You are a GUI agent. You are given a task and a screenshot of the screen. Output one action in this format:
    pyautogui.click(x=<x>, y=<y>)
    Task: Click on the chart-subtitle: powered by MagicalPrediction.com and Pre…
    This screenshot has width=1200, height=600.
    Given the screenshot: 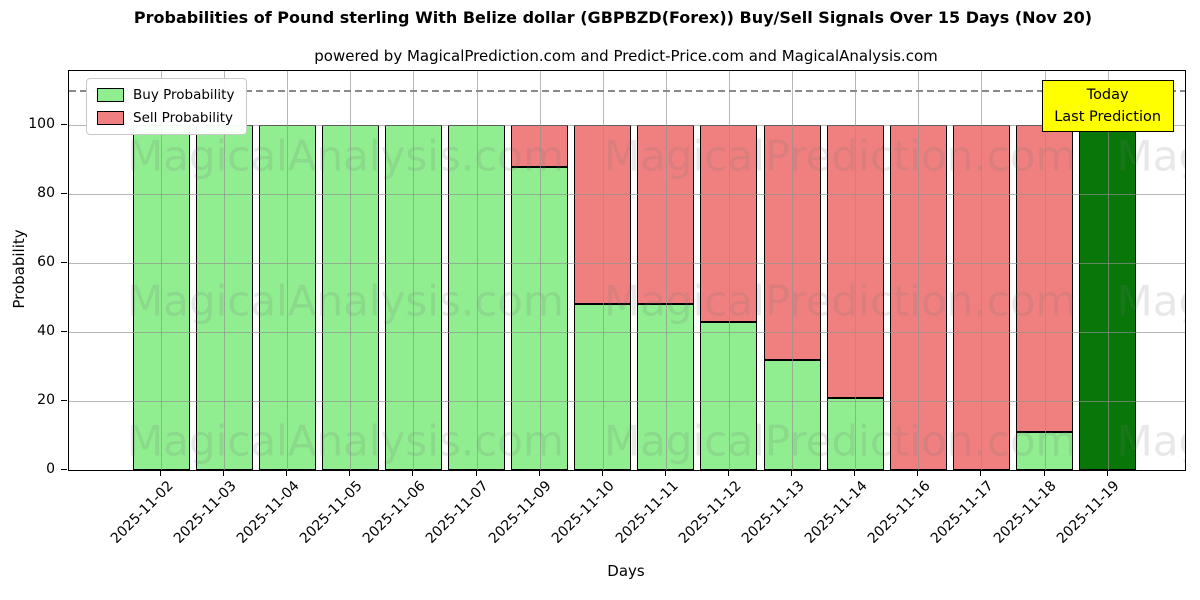 What is the action you would take?
    pyautogui.click(x=626, y=56)
    